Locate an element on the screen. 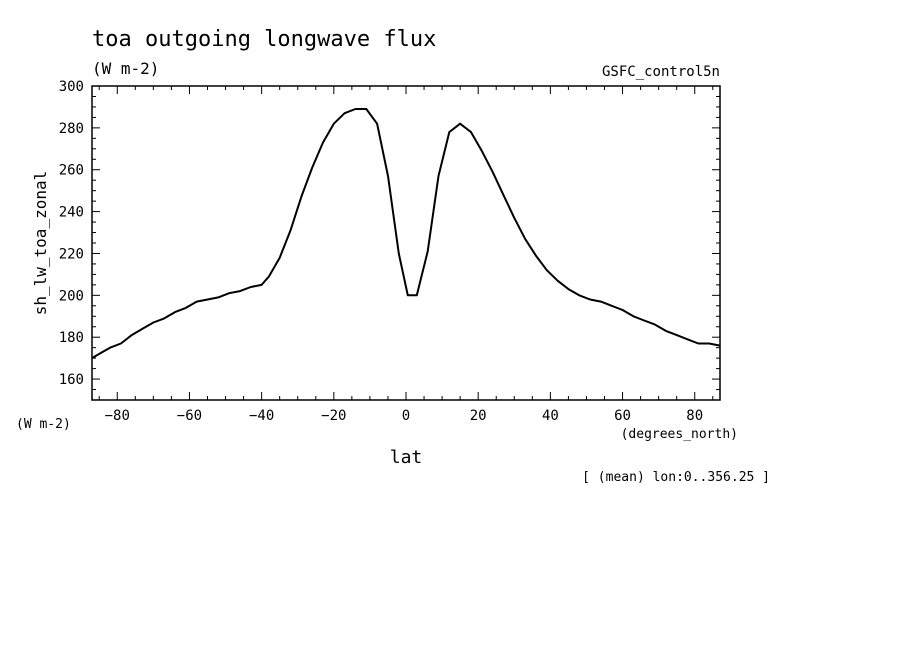 The height and width of the screenshot is (654, 904). chart-title: toa outgoing longwave flux is located at coordinates (264, 39).